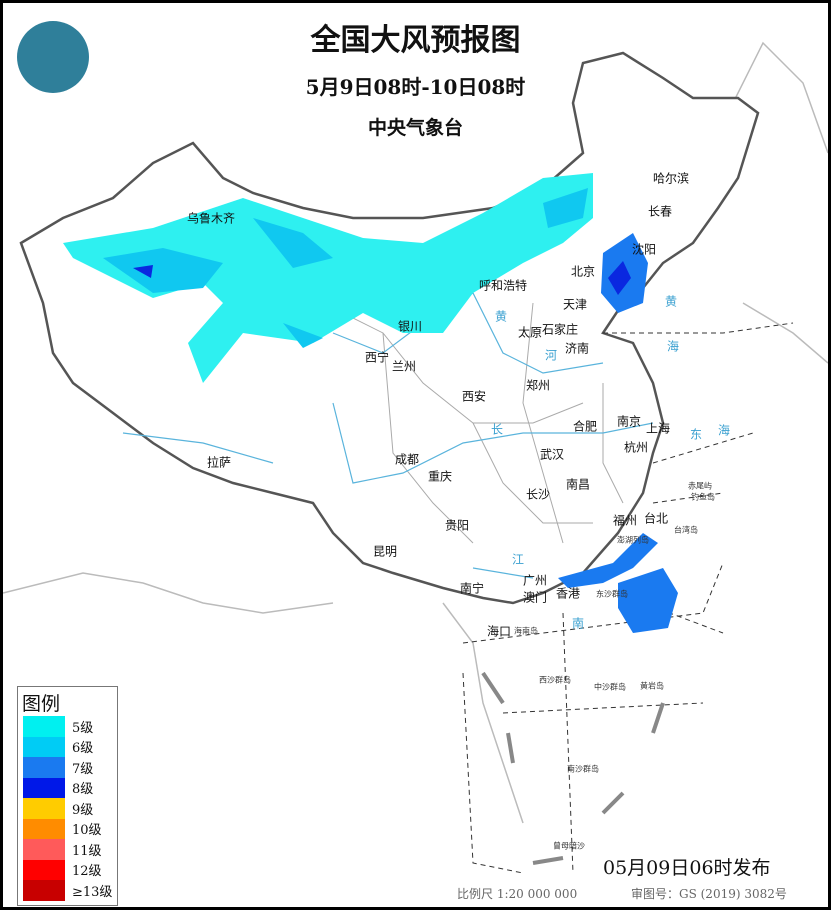 The image size is (831, 910). I want to click on island-label: 澎湖列岛, so click(633, 540).